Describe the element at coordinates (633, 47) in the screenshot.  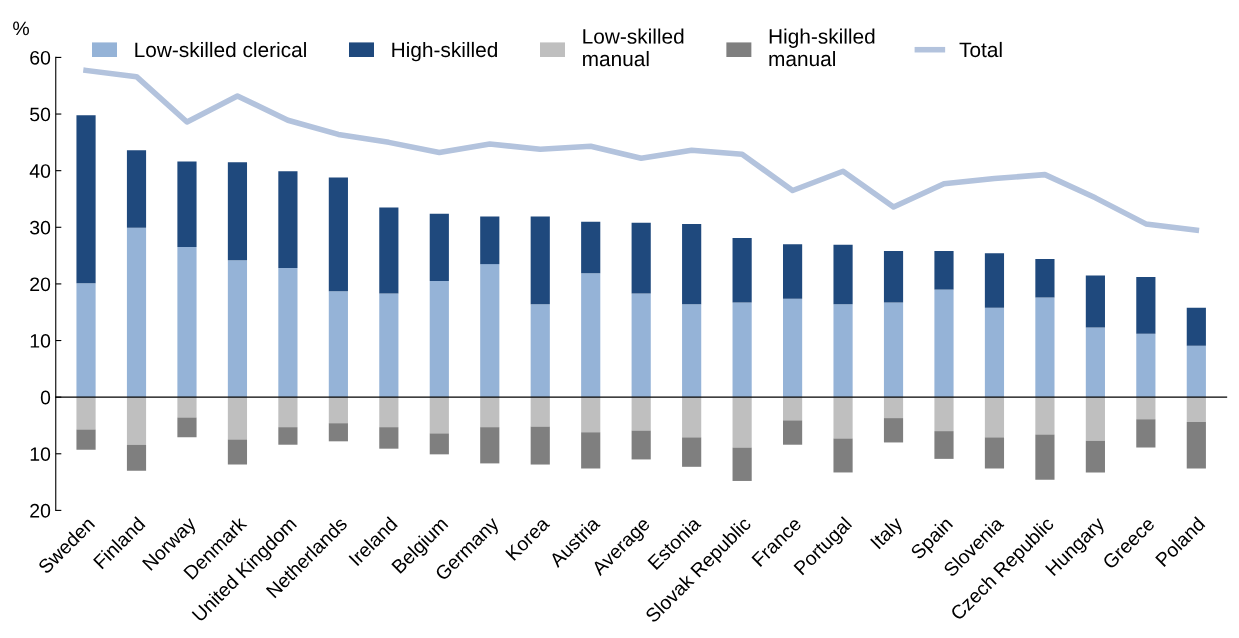
I see `legend-label: Low-skilled manual` at that location.